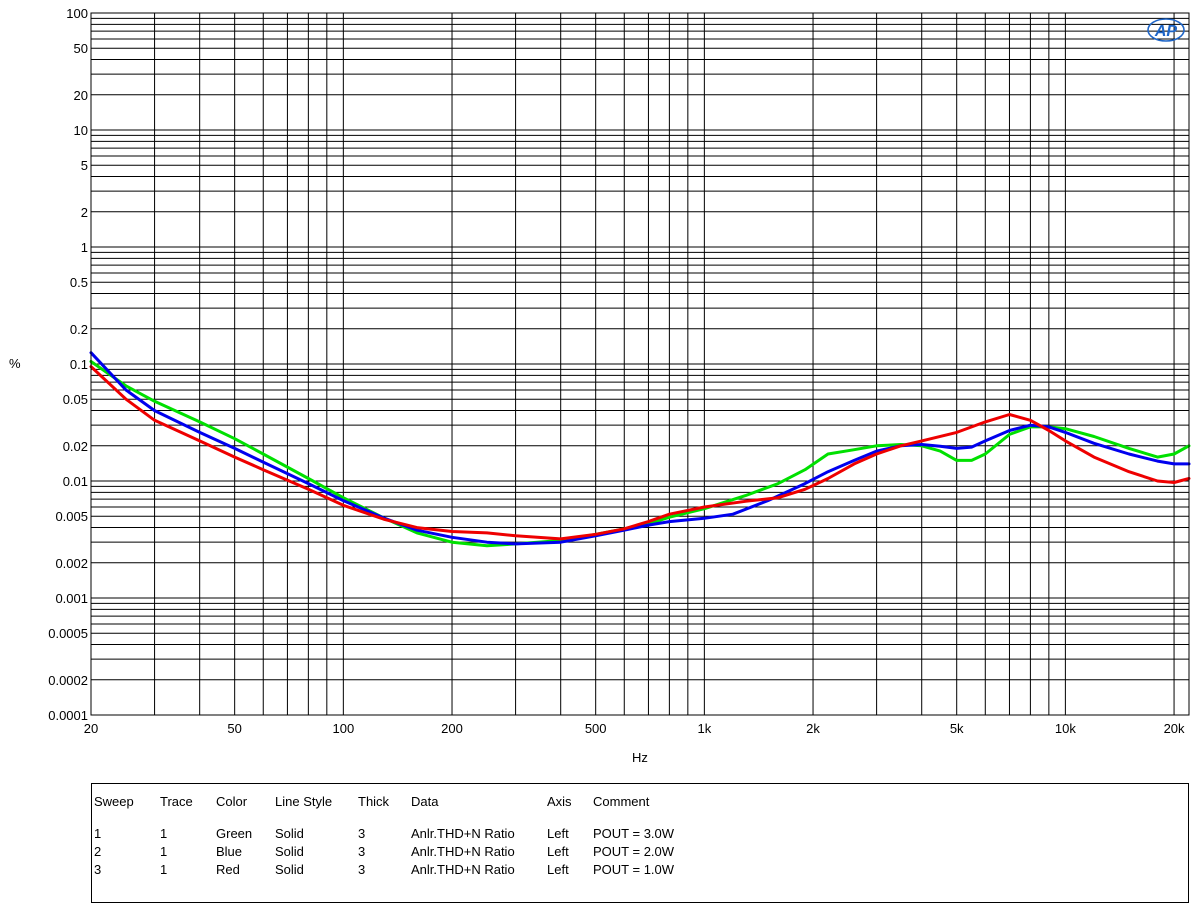 The width and height of the screenshot is (1197, 903). I want to click on y-tick-label: 0.0001, so click(68, 715).